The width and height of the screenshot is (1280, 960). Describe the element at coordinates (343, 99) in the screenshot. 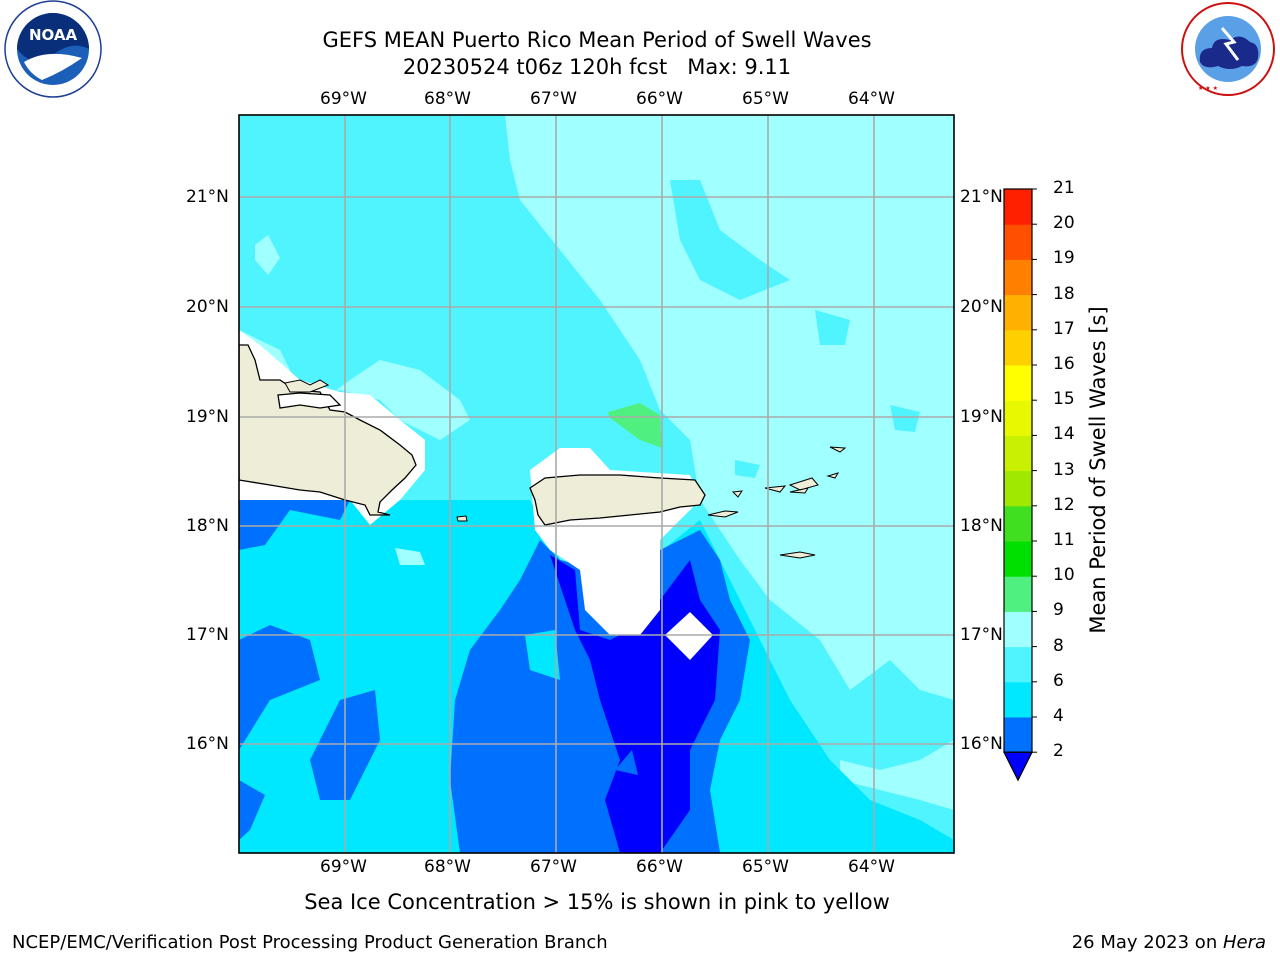

I see `lon-label-top: 69°W` at that location.